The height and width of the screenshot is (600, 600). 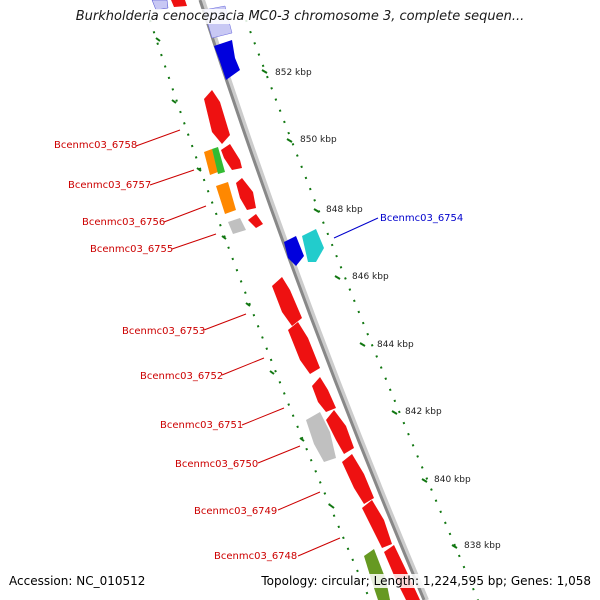 What do you see at coordinates (255, 556) in the screenshot?
I see `gene-label: Bcenmc03_6748` at bounding box center [255, 556].